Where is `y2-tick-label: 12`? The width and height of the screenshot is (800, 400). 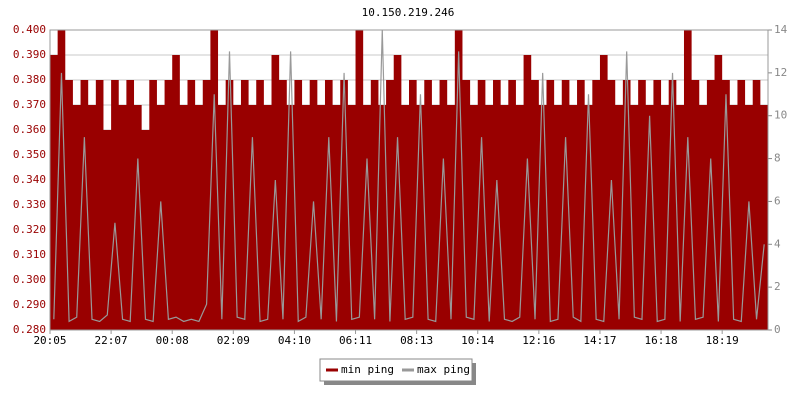
y2-tick-label: 12 is located at coordinates (780, 72).